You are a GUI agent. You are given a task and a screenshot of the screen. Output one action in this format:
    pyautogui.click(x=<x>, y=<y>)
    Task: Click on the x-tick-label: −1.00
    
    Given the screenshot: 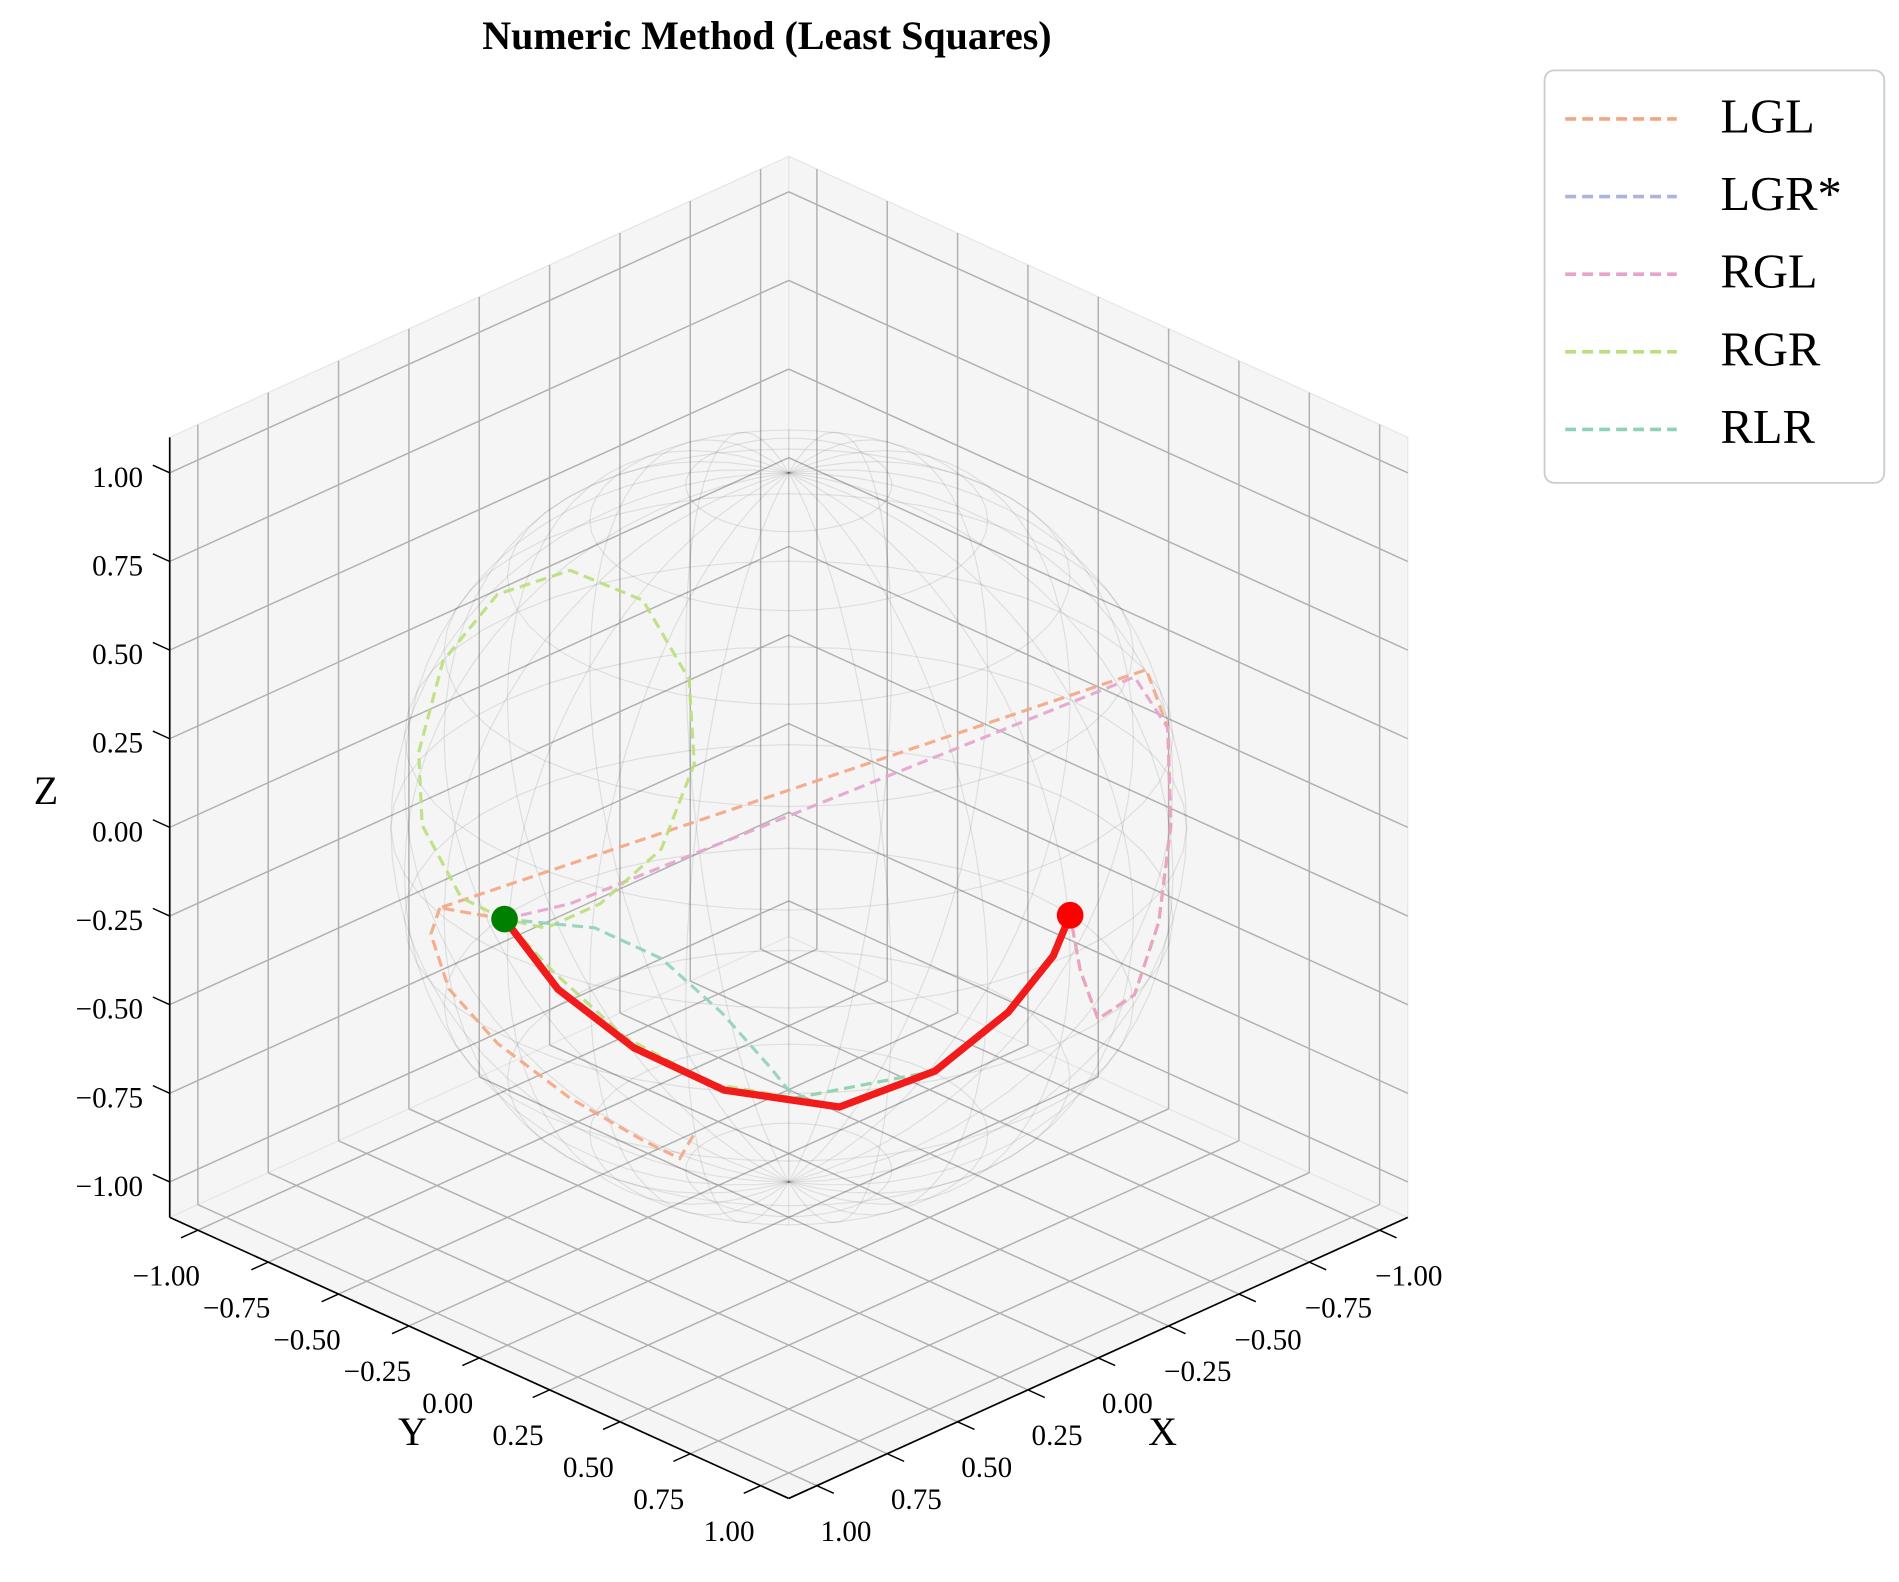 What is the action you would take?
    pyautogui.click(x=1408, y=1276)
    